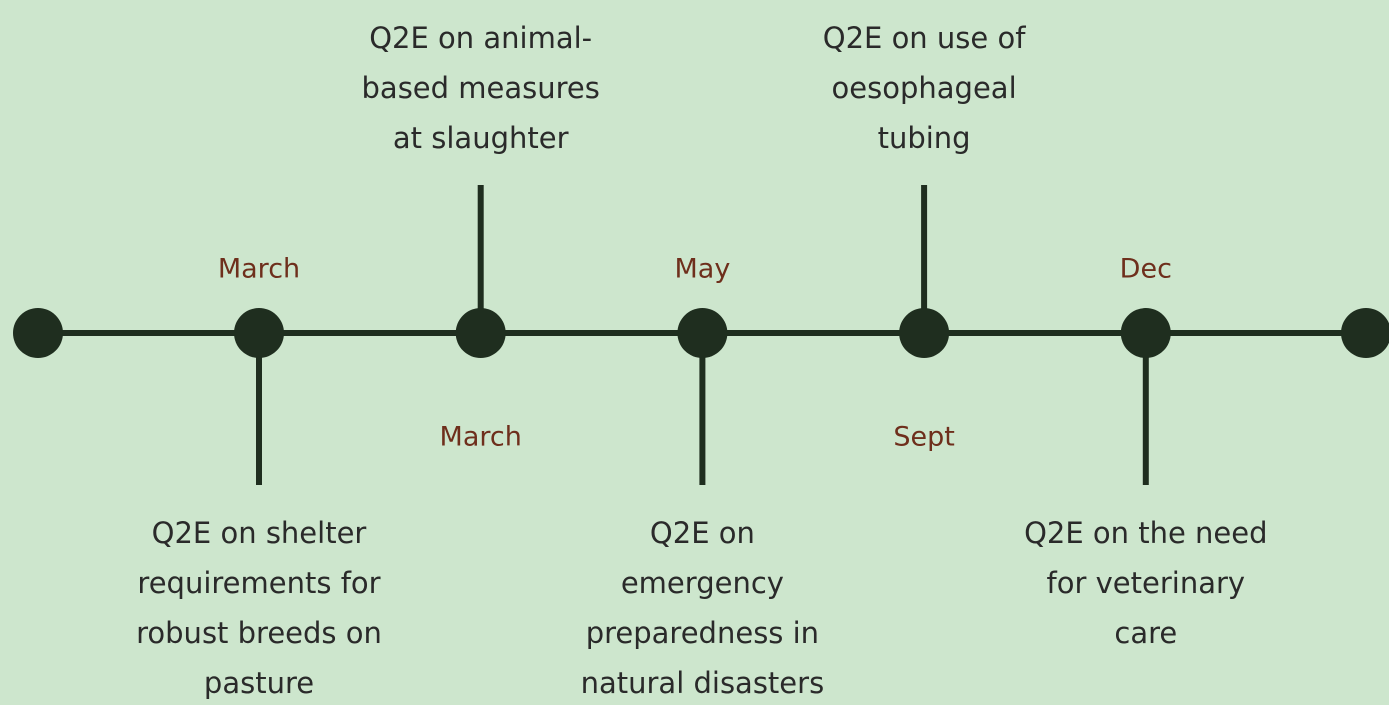 The image size is (1389, 705). What do you see at coordinates (923, 437) in the screenshot?
I see `event-month: Sept` at bounding box center [923, 437].